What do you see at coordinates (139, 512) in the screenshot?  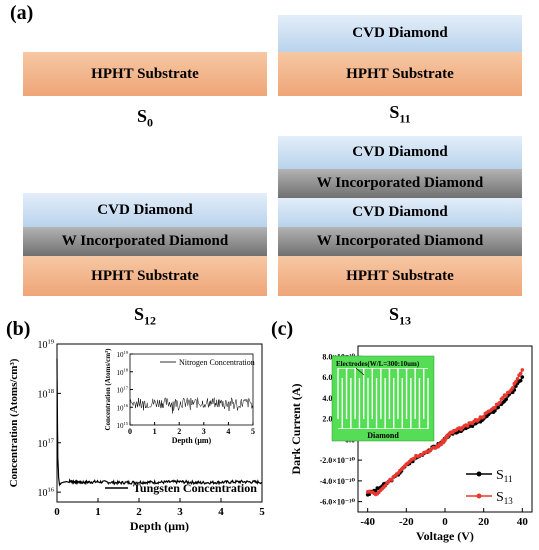 I see `b-x-tick-label: 2` at bounding box center [139, 512].